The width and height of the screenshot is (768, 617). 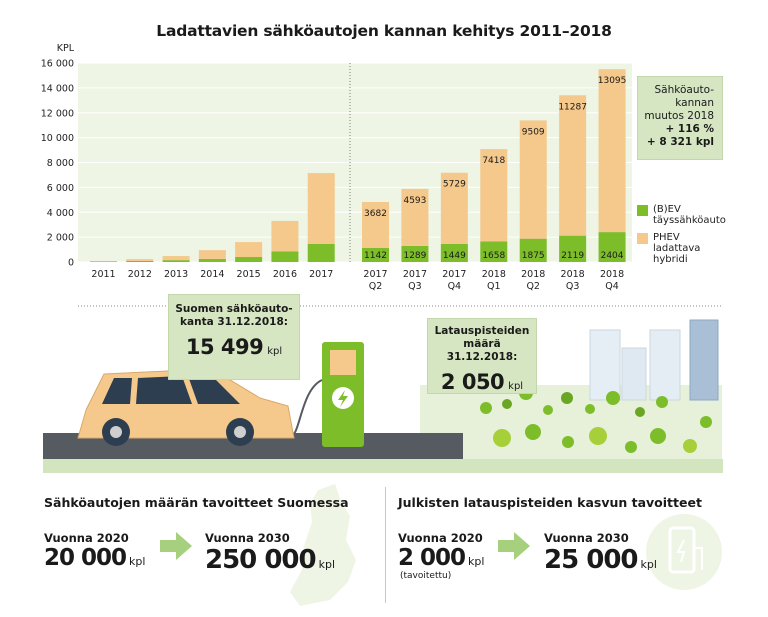 What do you see at coordinates (612, 81) in the screenshot?
I see `data-label-phev: 13095` at bounding box center [612, 81].